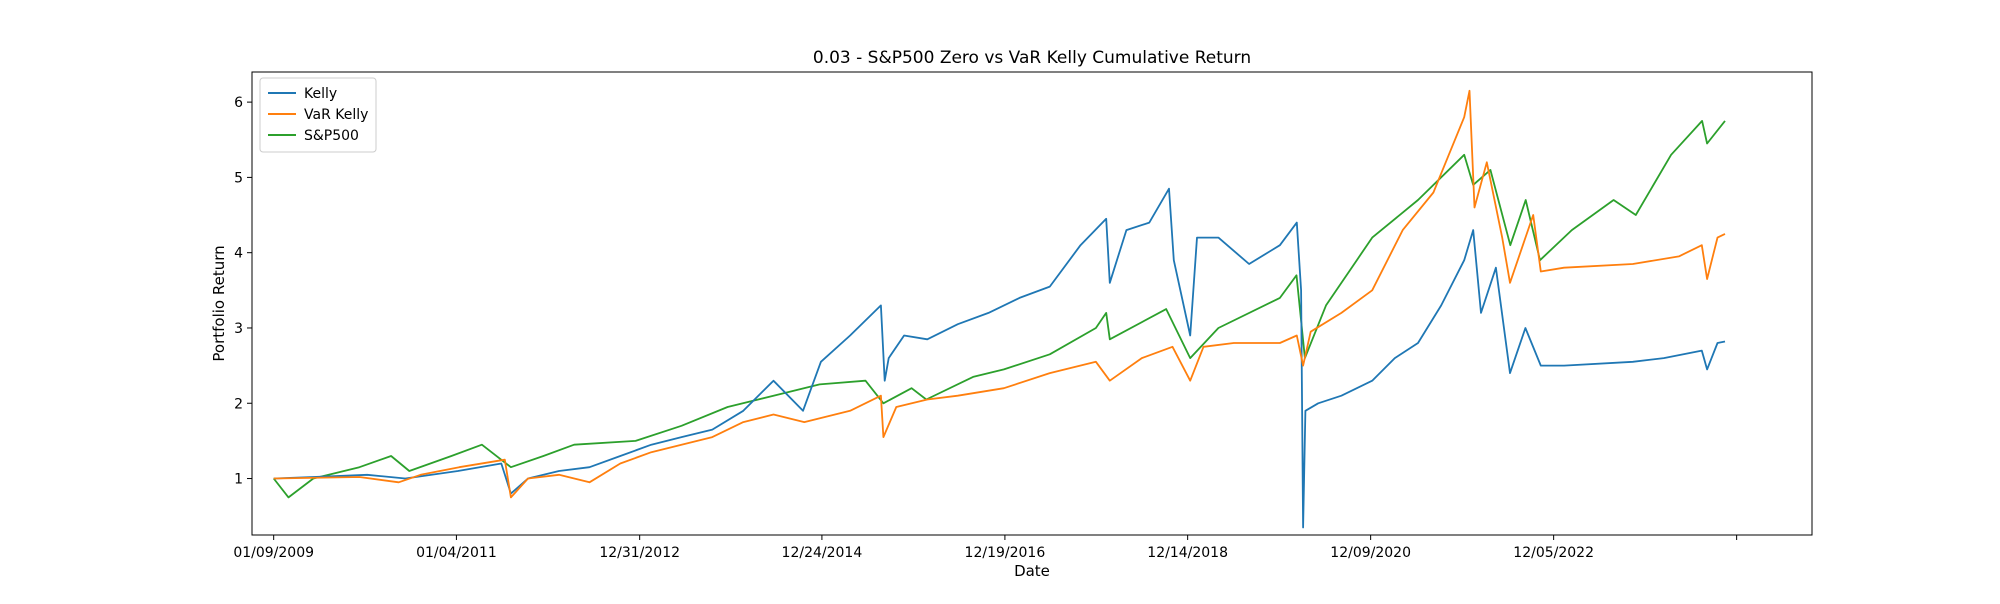  What do you see at coordinates (336, 115) in the screenshot?
I see `legend-label-1: VaR Kelly` at bounding box center [336, 115].